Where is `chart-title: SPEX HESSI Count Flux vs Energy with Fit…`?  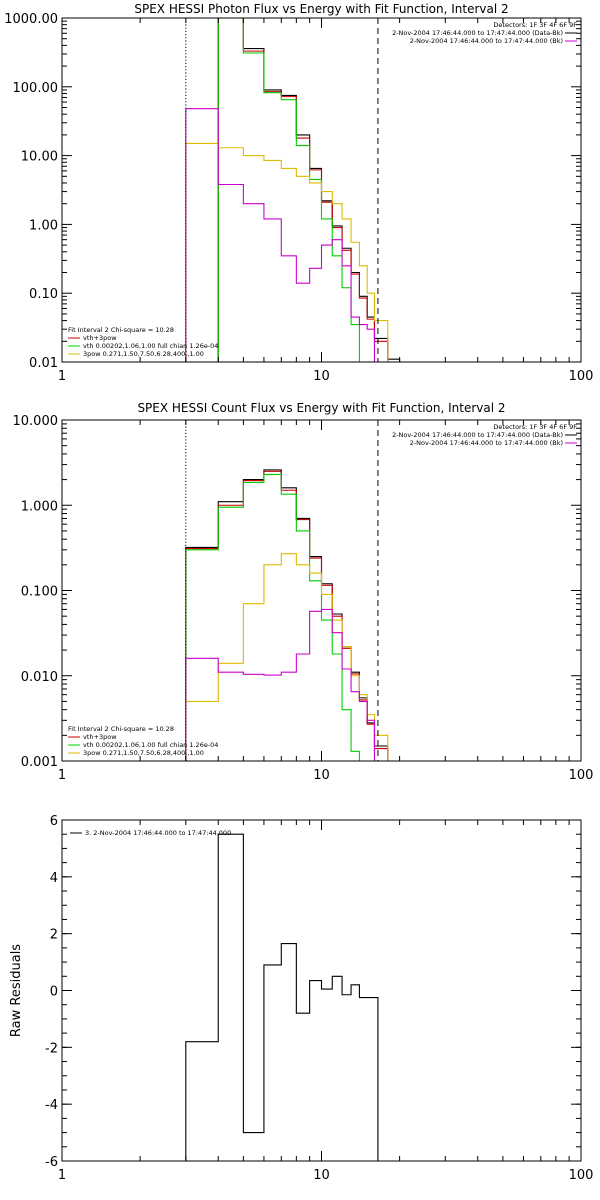
chart-title: SPEX HESSI Count Flux vs Energy with Fit… is located at coordinates (321, 408).